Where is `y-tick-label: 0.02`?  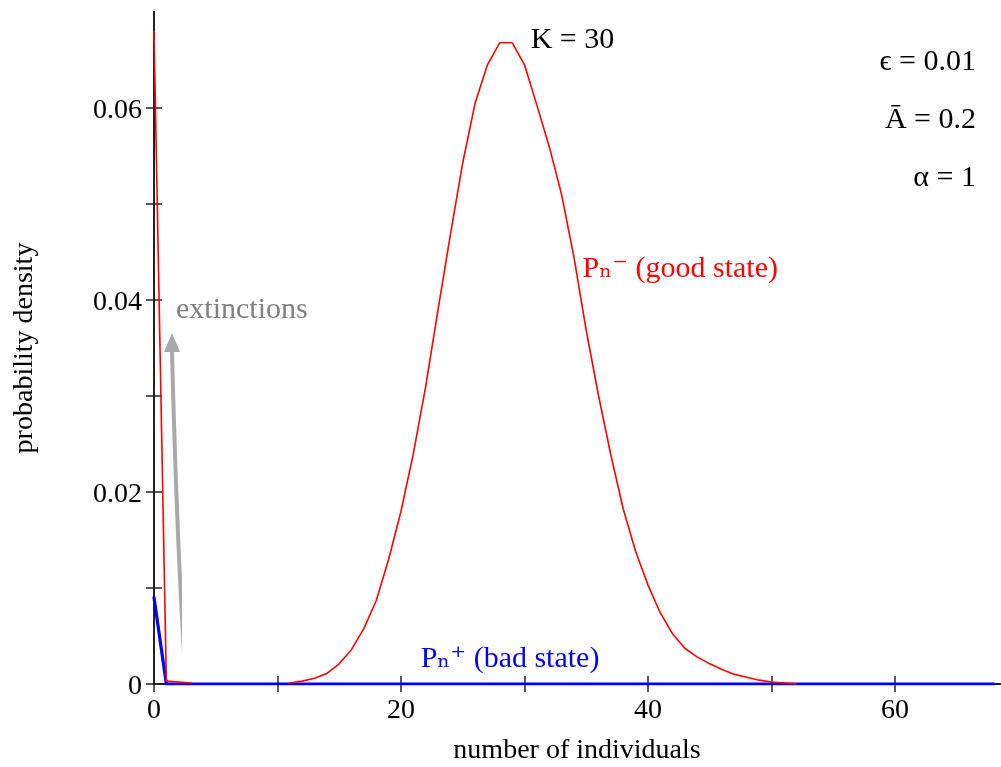 y-tick-label: 0.02 is located at coordinates (117, 492).